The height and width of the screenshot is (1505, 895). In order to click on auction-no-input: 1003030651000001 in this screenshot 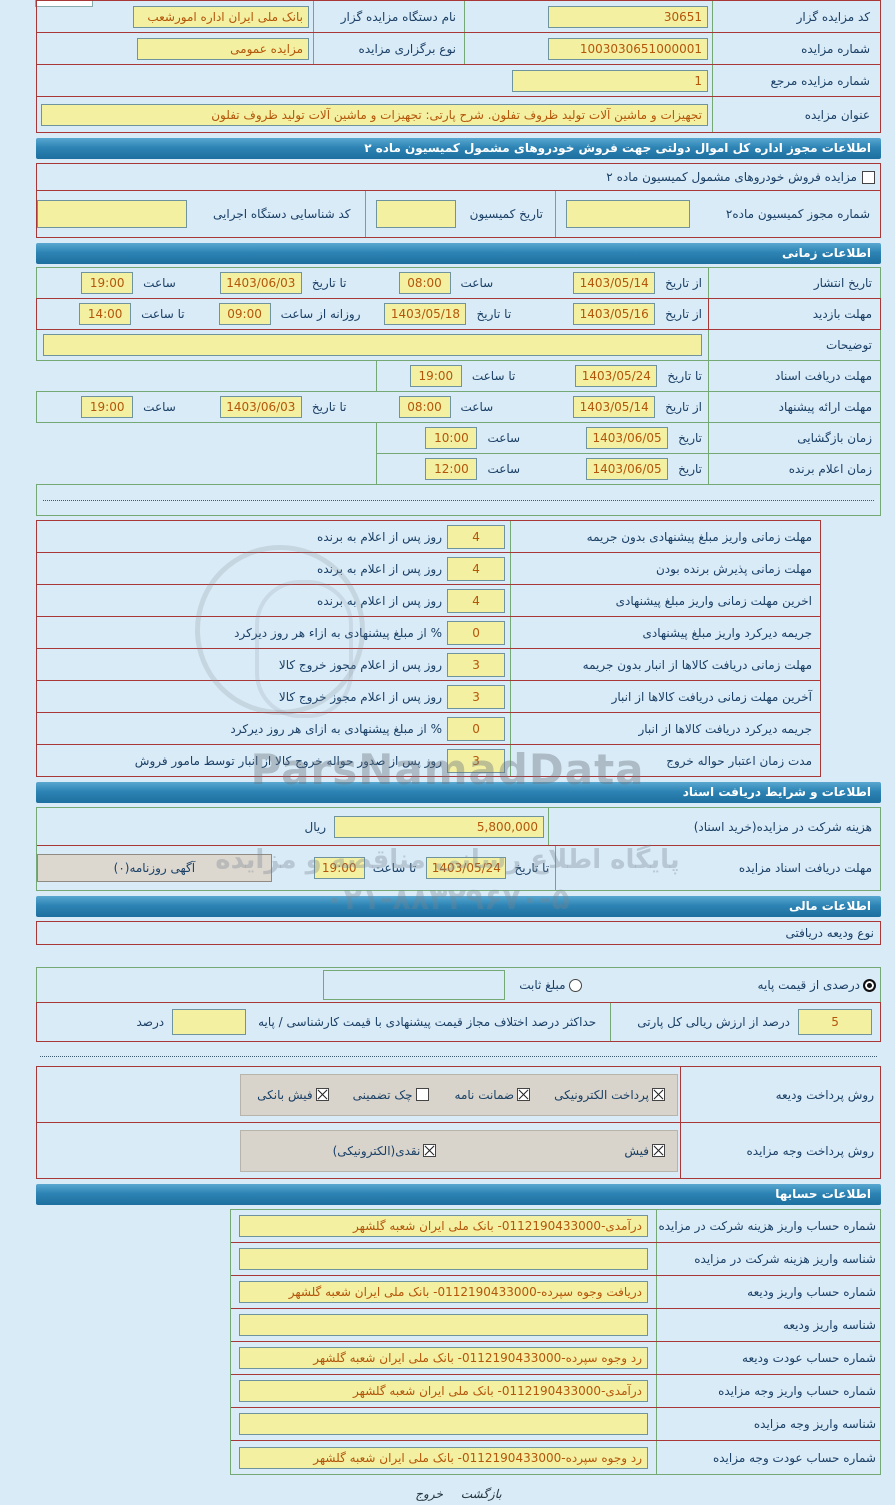, I will do `click(628, 48)`.